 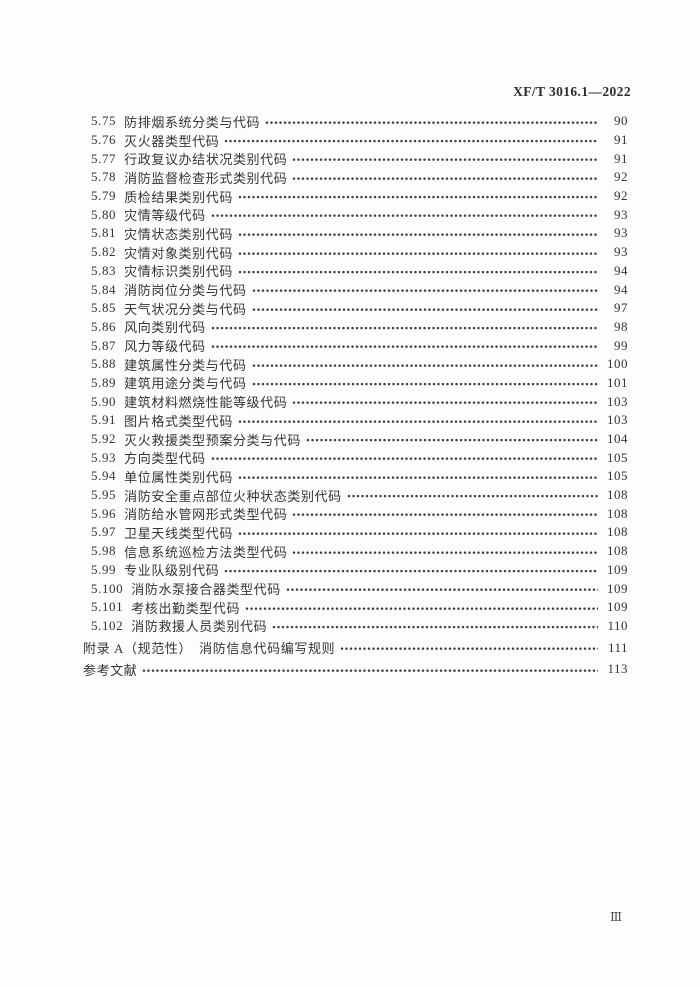 I want to click on toc-entry-title: 风力等级代码, so click(x=165, y=347).